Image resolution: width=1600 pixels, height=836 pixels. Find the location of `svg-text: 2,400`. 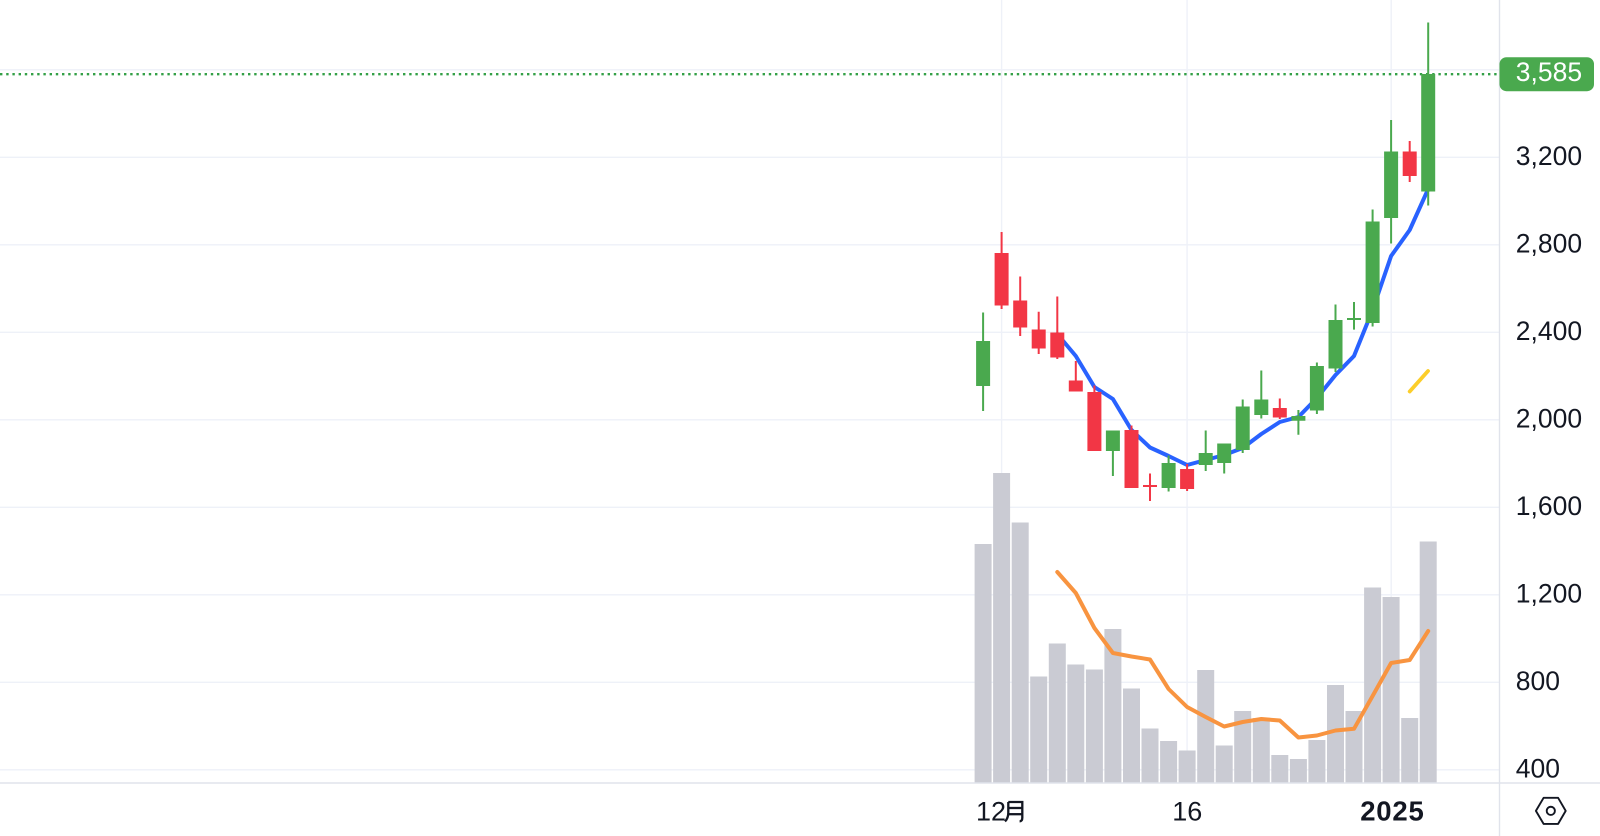

svg-text: 2,400 is located at coordinates (1549, 331).